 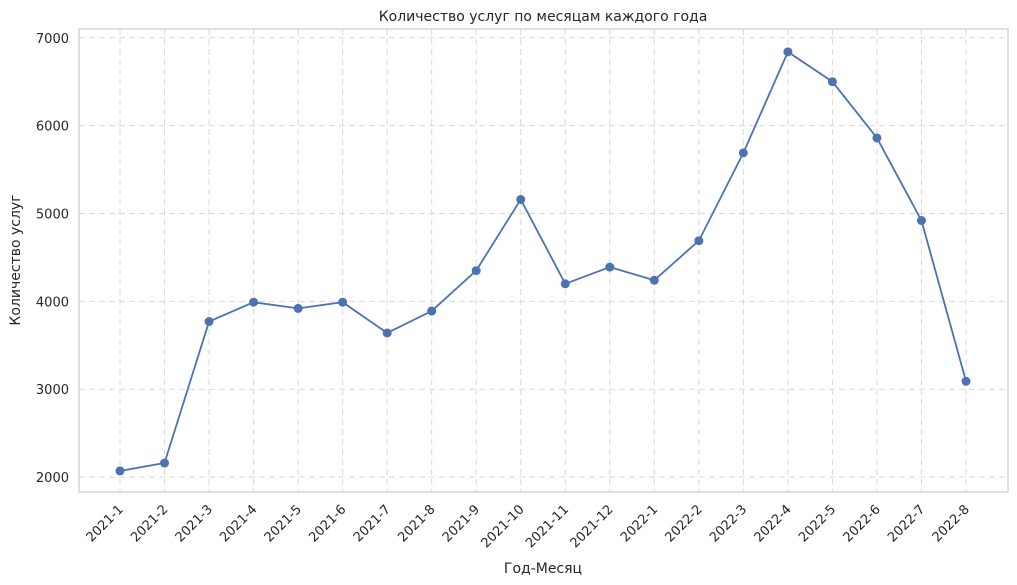 What do you see at coordinates (52, 39) in the screenshot?
I see `y-tick-label: 7000` at bounding box center [52, 39].